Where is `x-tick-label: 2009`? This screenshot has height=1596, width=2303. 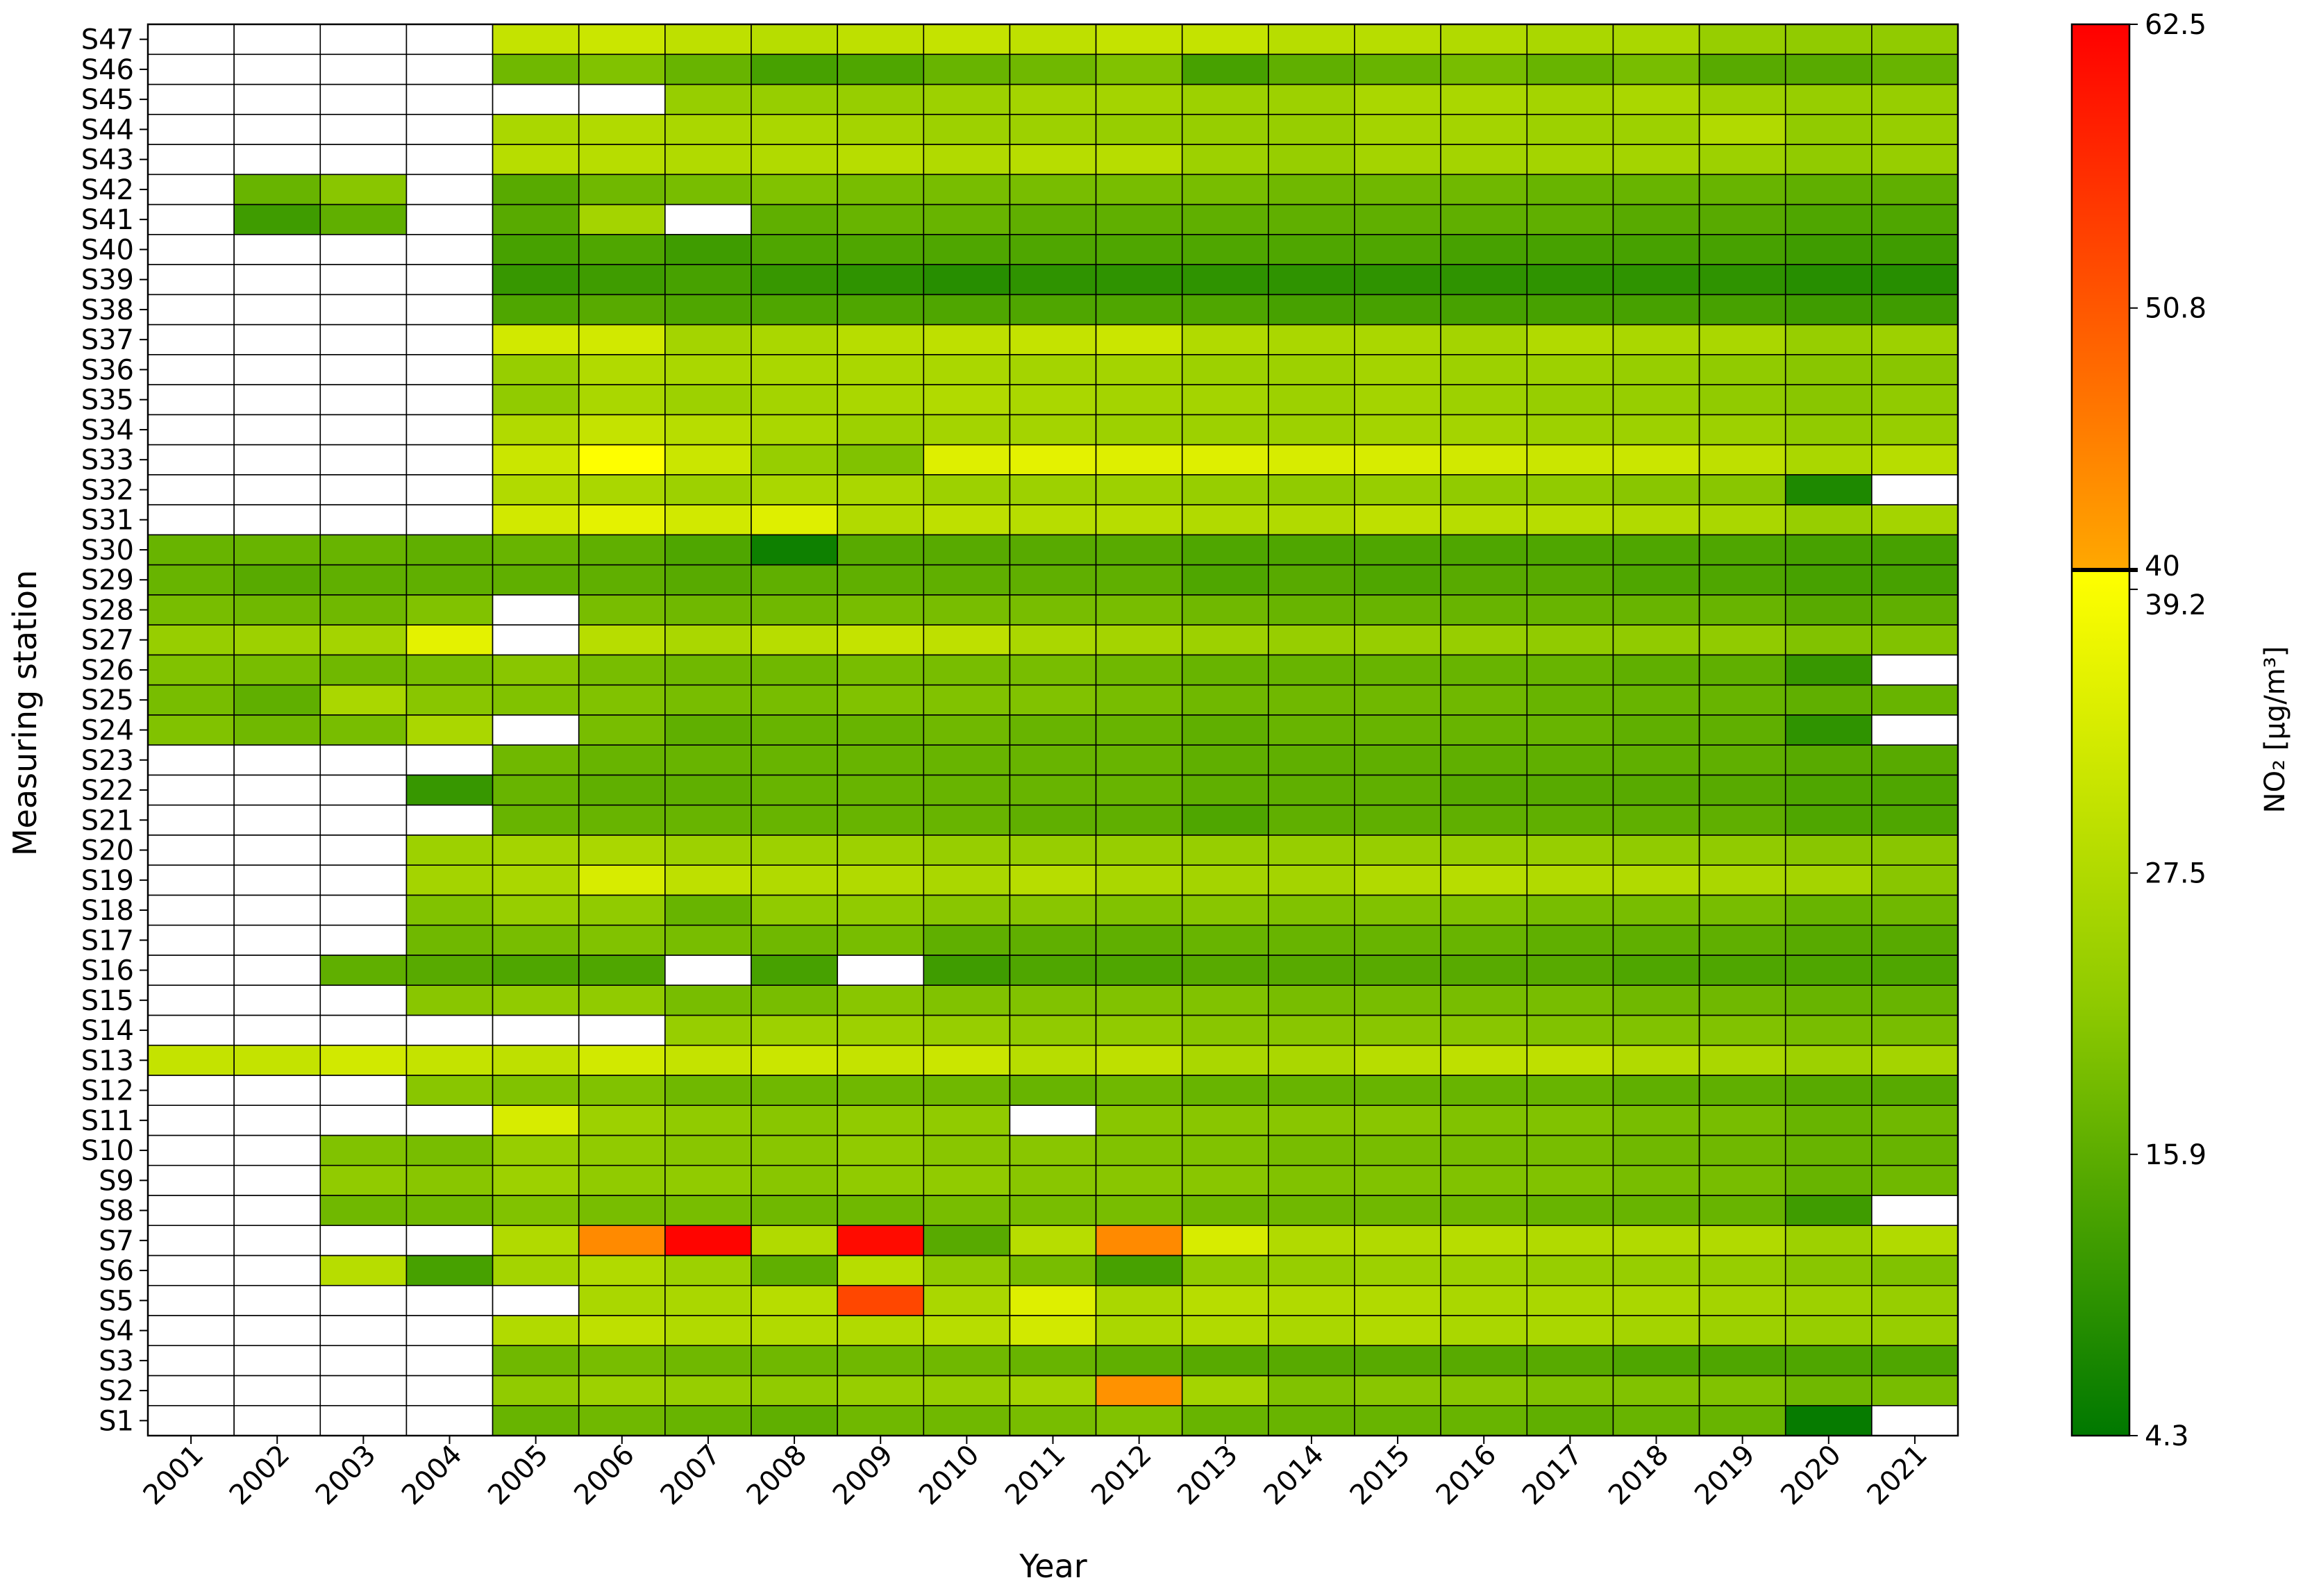 x-tick-label: 2009 is located at coordinates (864, 1475).